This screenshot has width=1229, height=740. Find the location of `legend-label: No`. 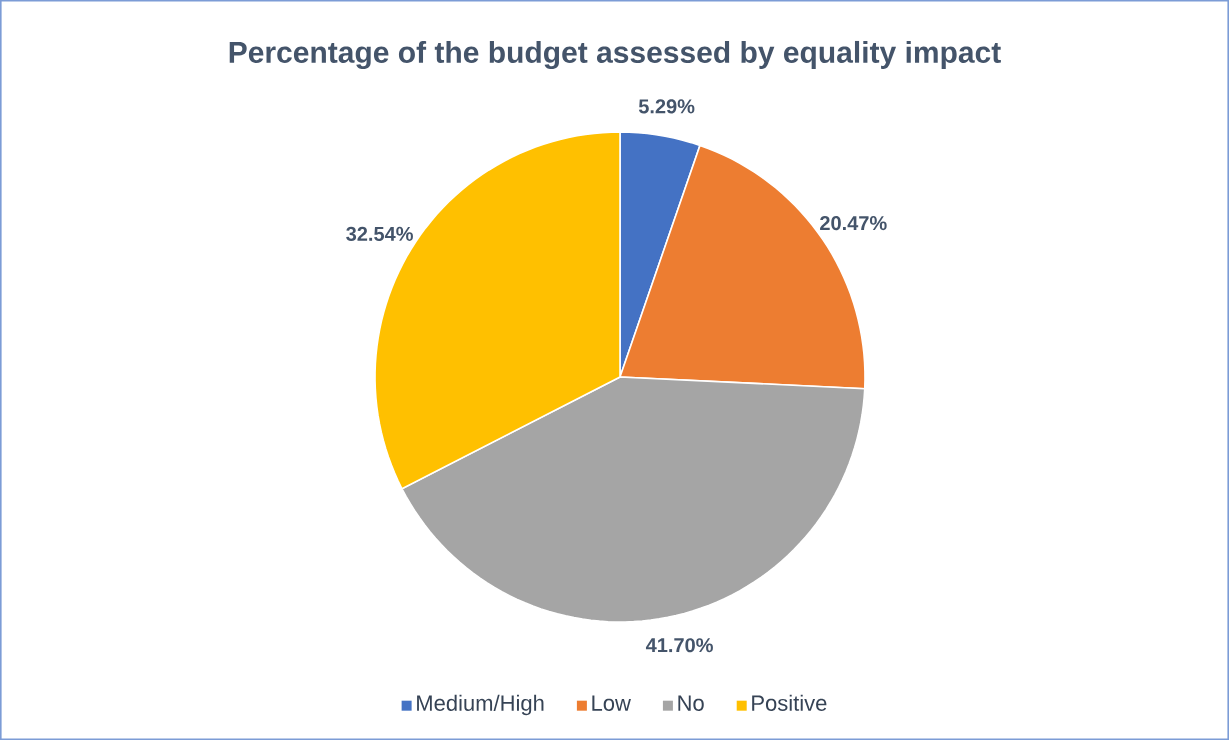

legend-label: No is located at coordinates (691, 703).